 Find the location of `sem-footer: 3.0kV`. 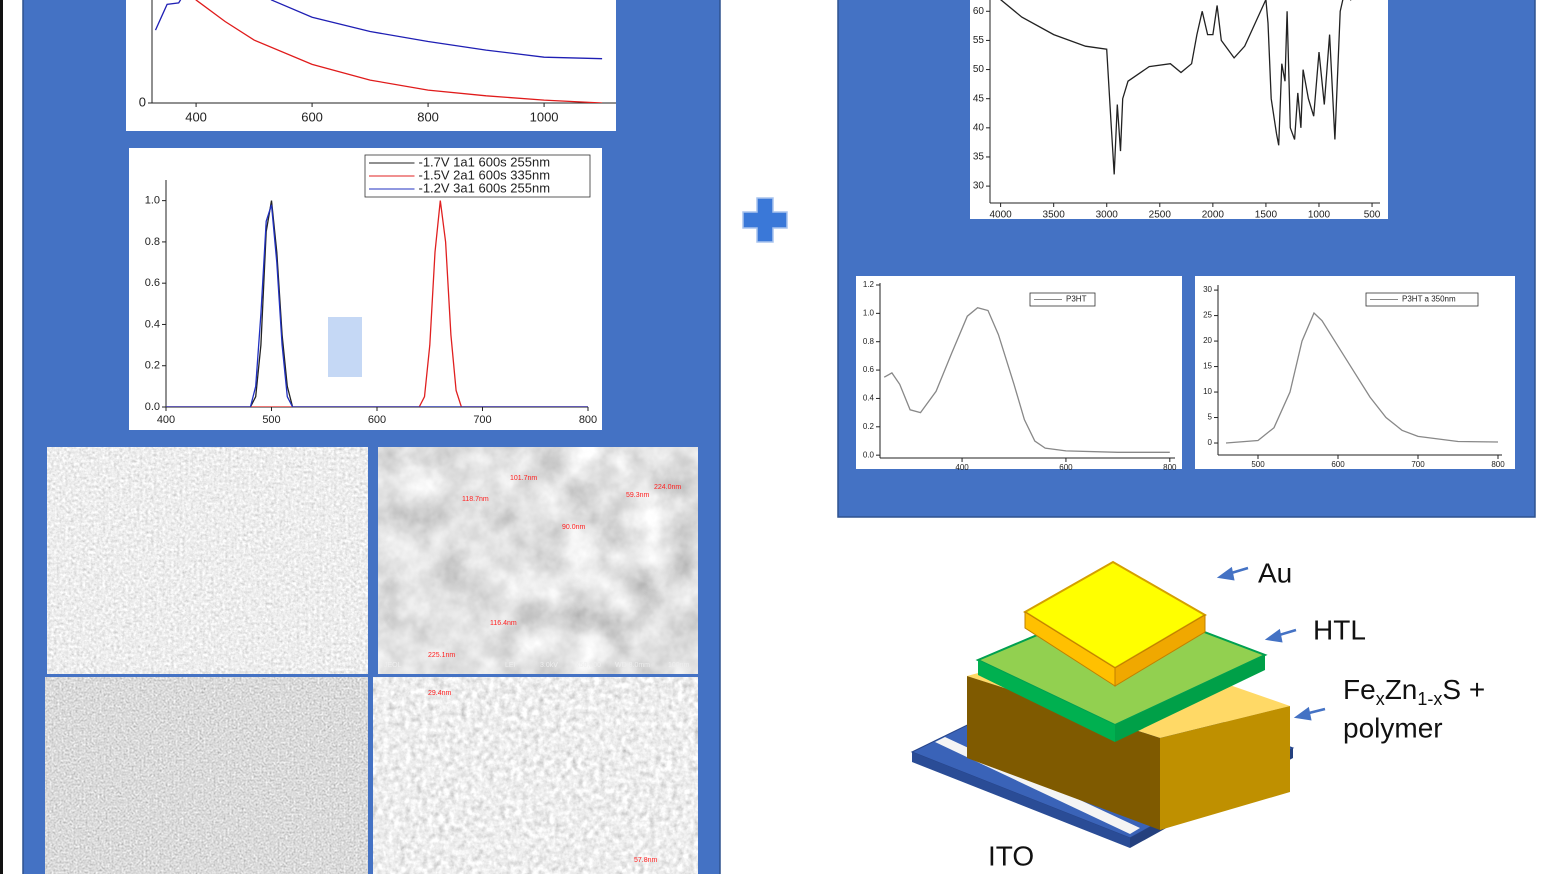

sem-footer: 3.0kV is located at coordinates (549, 665).